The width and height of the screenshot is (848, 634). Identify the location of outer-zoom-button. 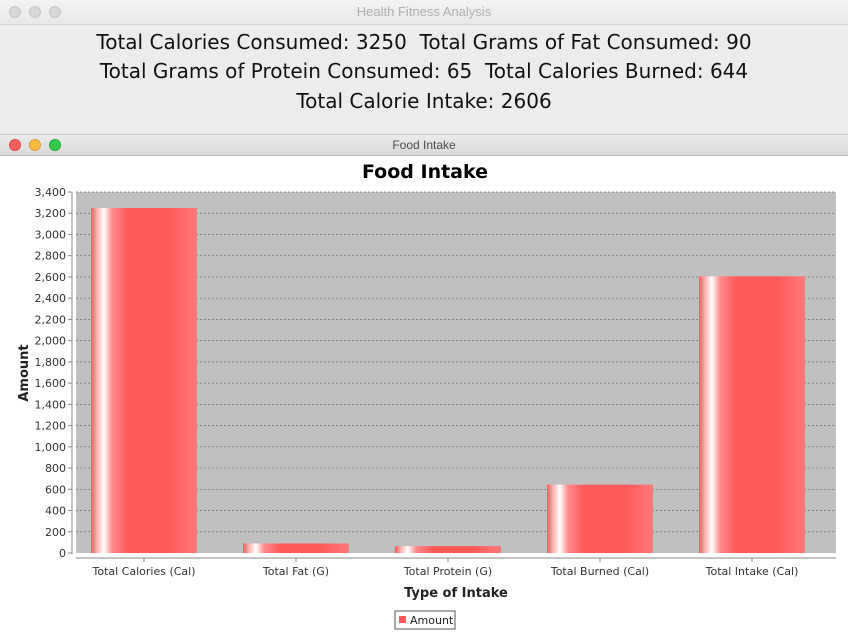
(55, 12).